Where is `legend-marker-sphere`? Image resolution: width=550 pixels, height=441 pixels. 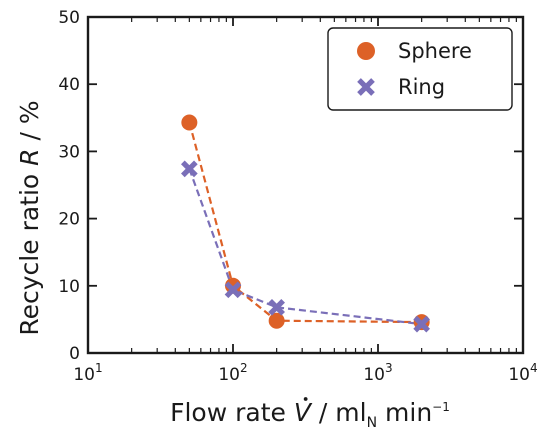
legend-marker-sphere is located at coordinates (366, 51).